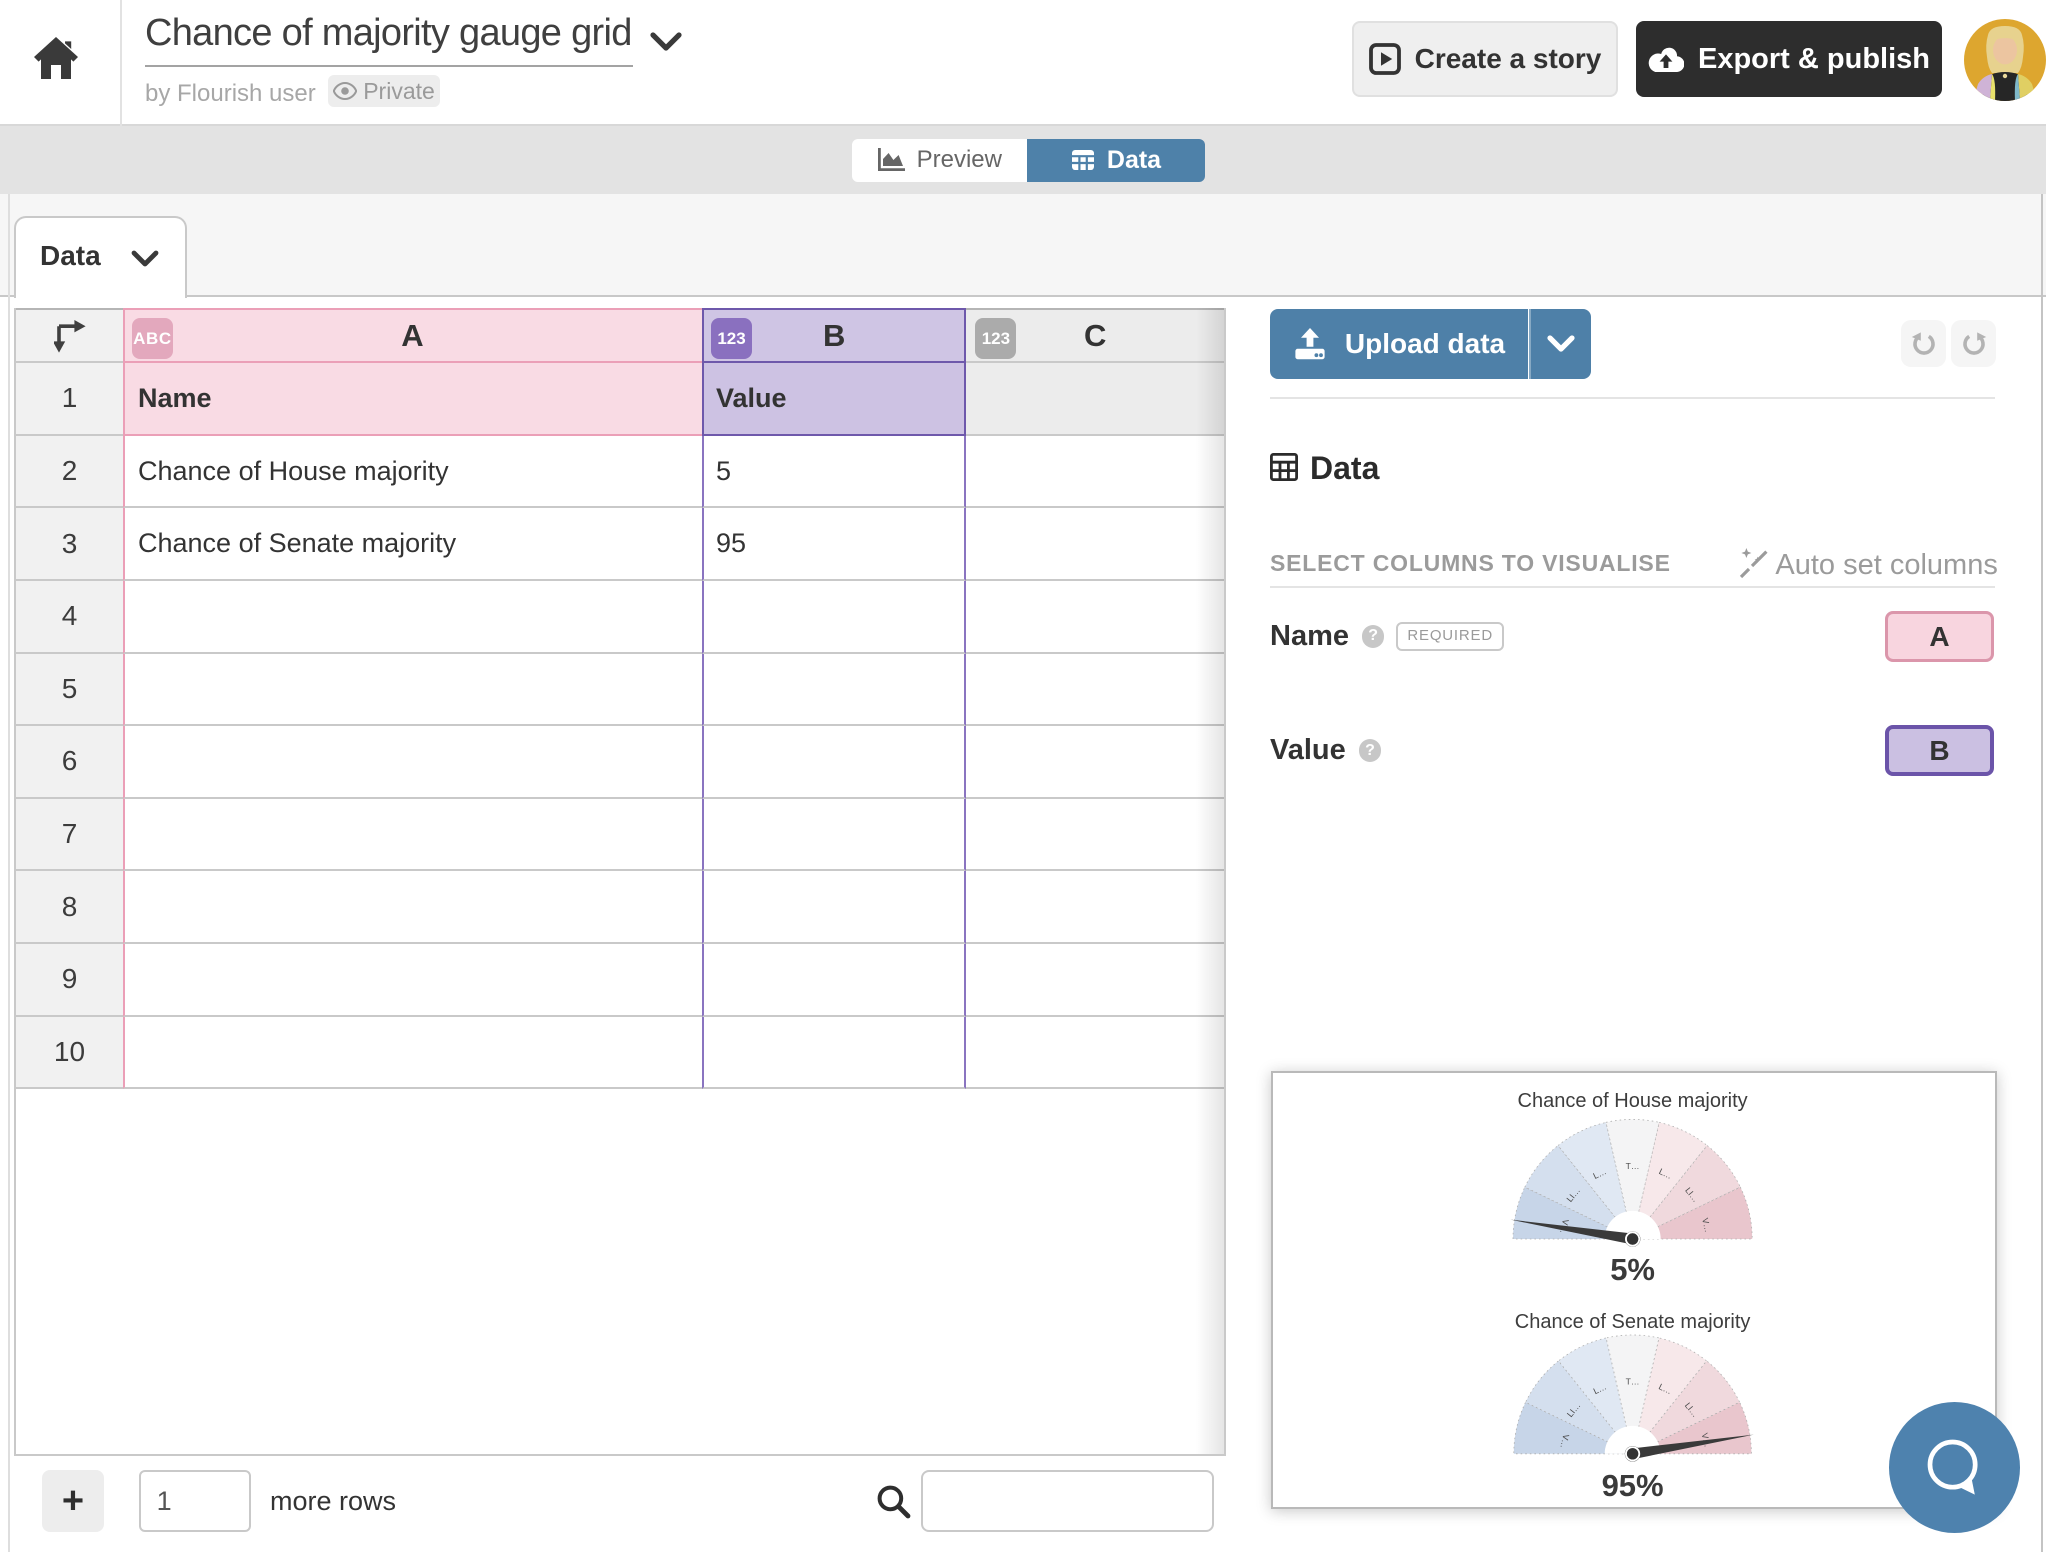 This screenshot has height=1552, width=2046. Describe the element at coordinates (1632, 1269) in the screenshot. I see `svg-text: 5%` at that location.